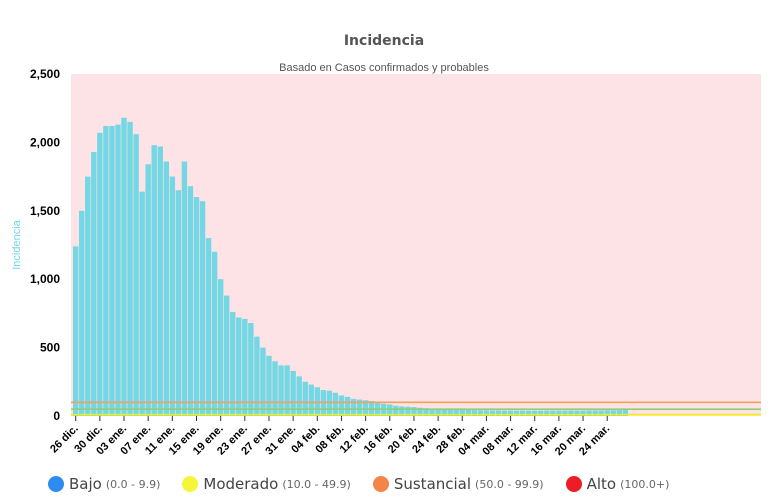 The height and width of the screenshot is (502, 772). Describe the element at coordinates (45, 279) in the screenshot. I see `y-tick-label: 1,000` at that location.